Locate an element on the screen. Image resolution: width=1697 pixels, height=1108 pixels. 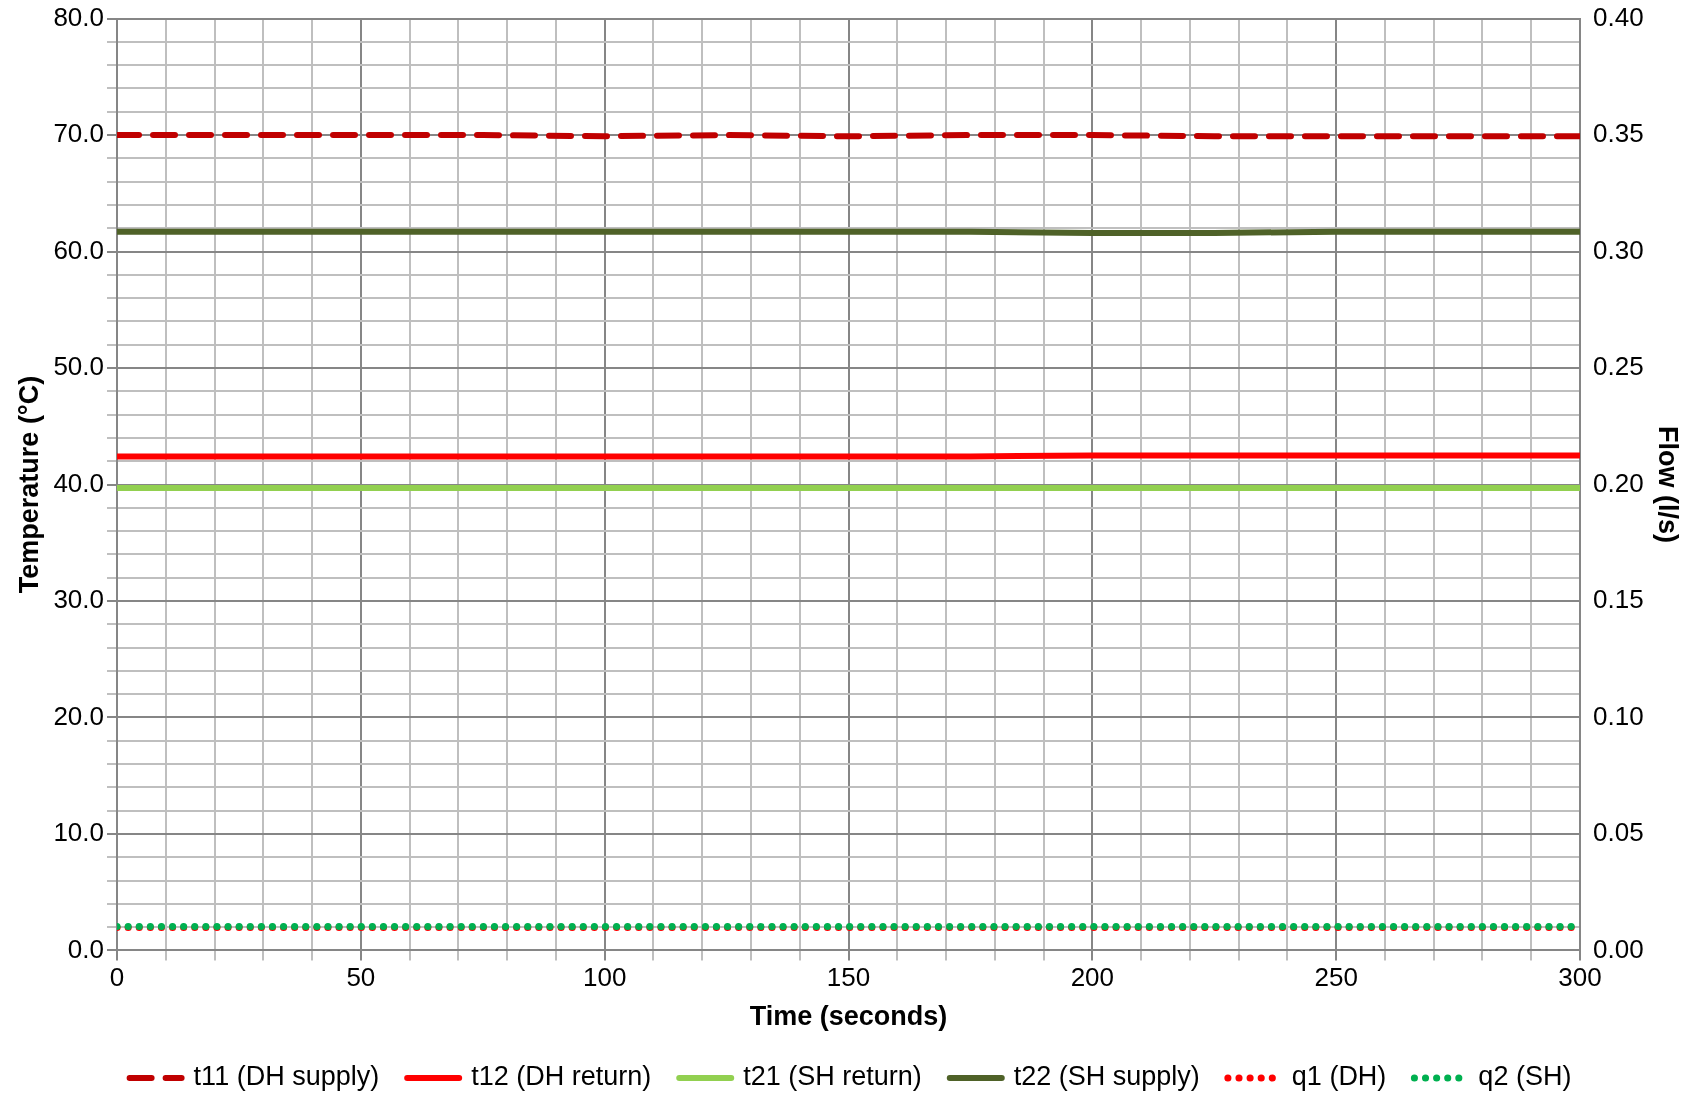
y-tick-label: 70.0 is located at coordinates (78, 133).